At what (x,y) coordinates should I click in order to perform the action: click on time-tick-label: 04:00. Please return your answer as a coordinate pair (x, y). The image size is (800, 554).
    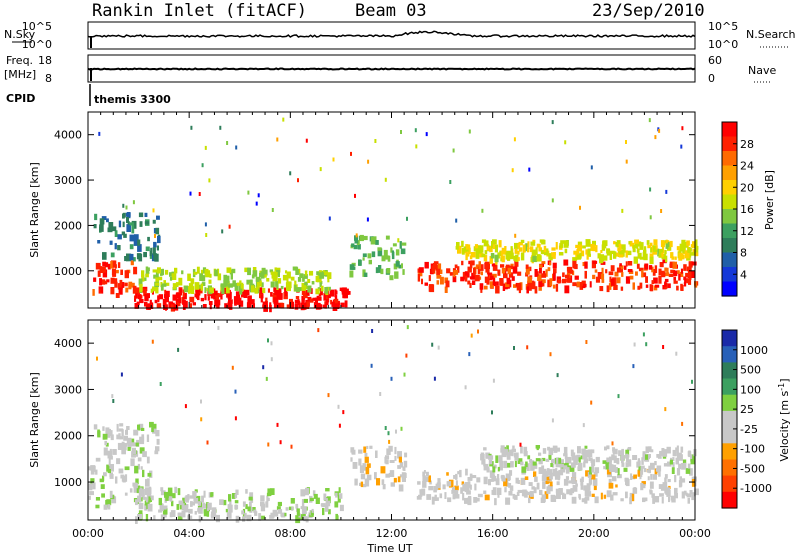
    Looking at the image, I should click on (189, 533).